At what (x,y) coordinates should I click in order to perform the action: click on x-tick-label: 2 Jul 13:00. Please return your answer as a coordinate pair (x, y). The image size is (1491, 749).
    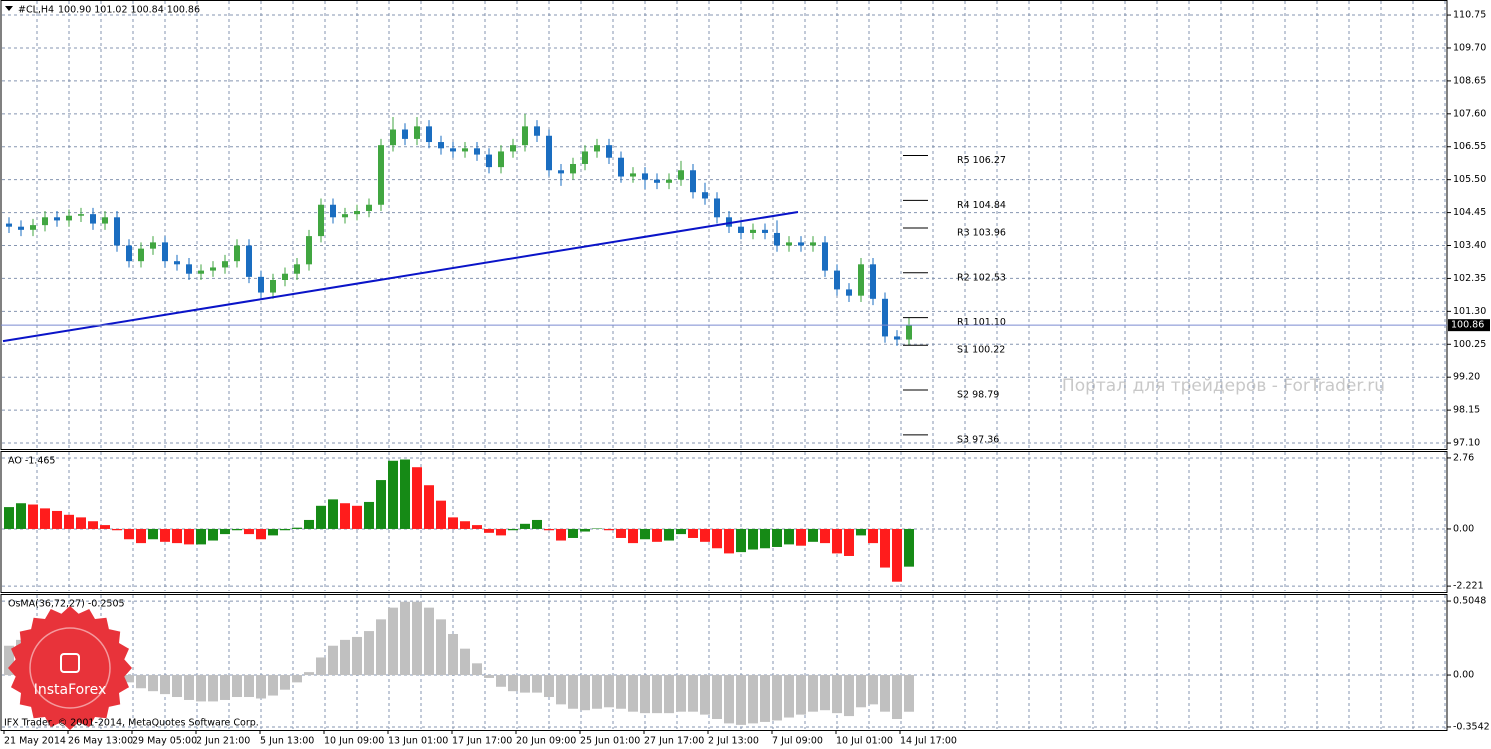
    Looking at the image, I should click on (733, 741).